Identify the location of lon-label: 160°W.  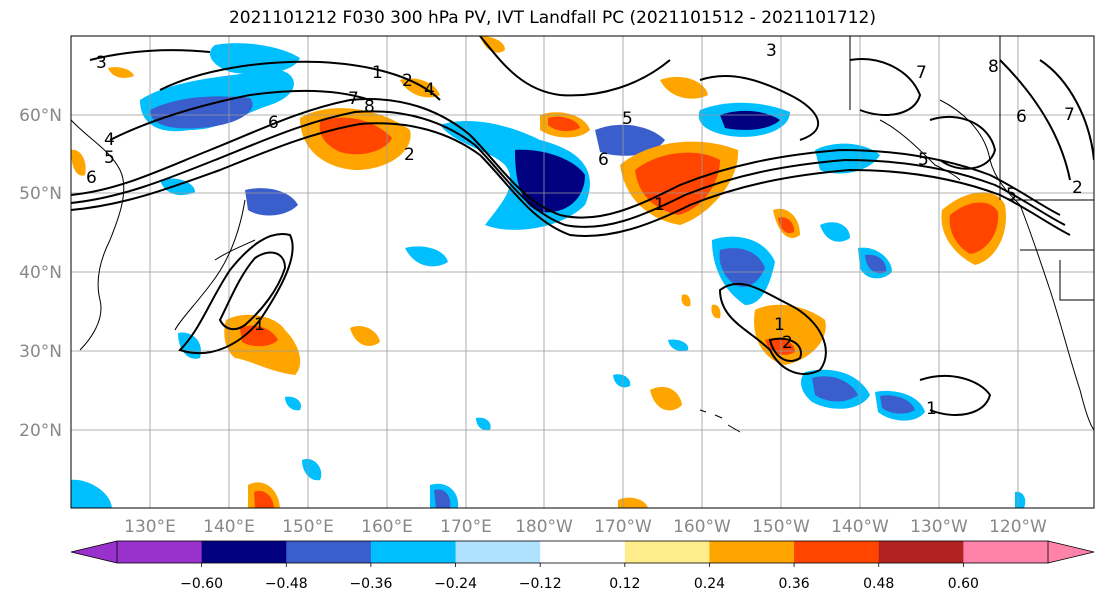
(702, 527).